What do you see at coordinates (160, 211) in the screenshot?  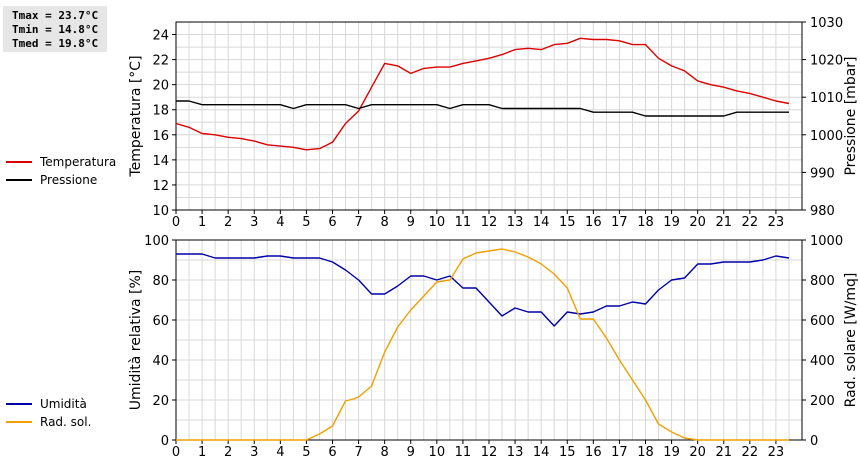 I see `y-tick-label-left: 10` at bounding box center [160, 211].